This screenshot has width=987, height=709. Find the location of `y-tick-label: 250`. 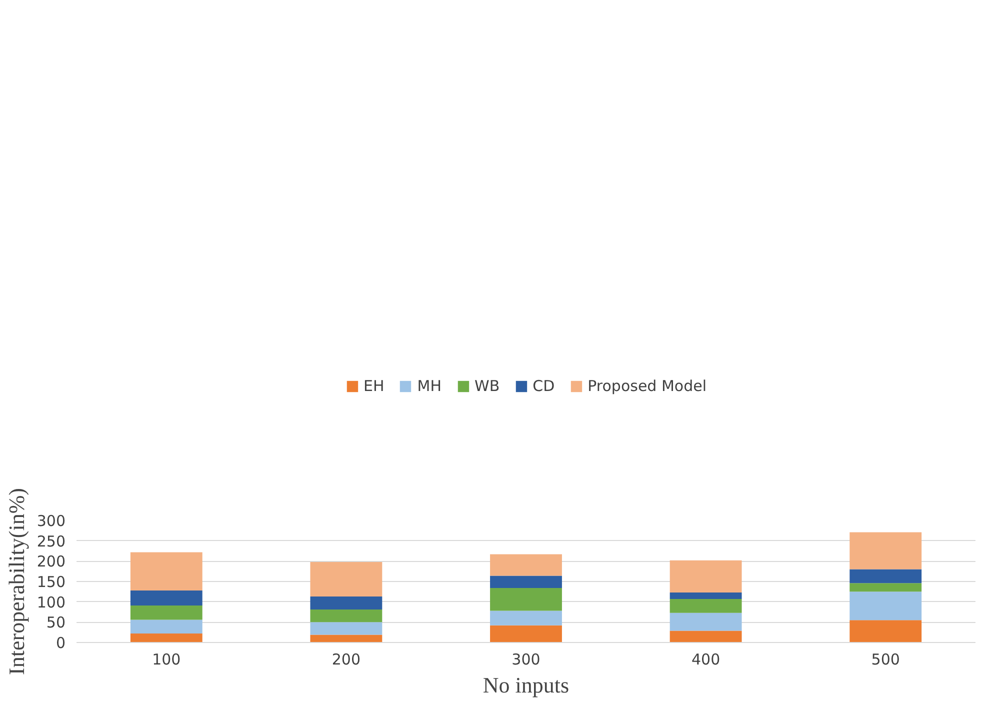

y-tick-label: 250 is located at coordinates (51, 541).